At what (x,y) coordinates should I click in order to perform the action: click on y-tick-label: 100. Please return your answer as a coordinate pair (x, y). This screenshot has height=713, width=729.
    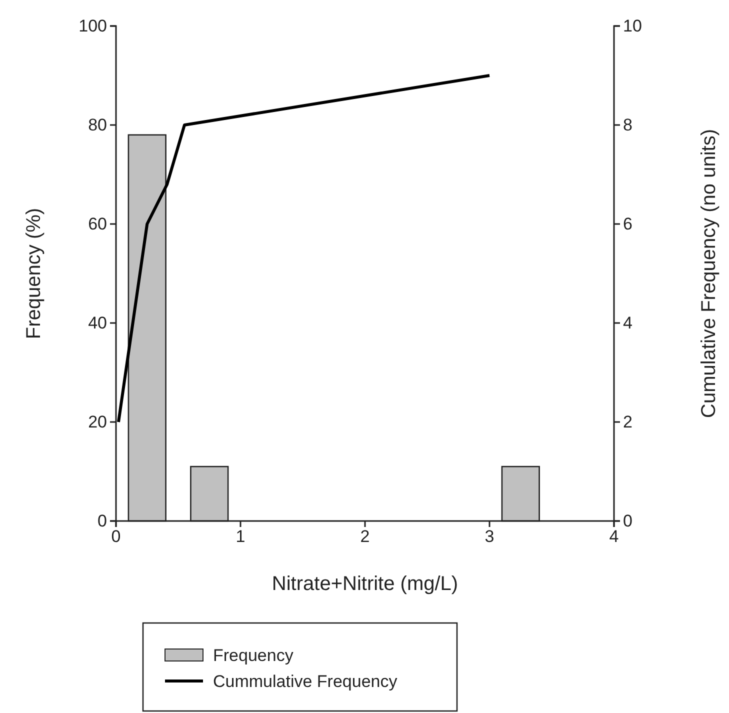
    Looking at the image, I should click on (92, 26).